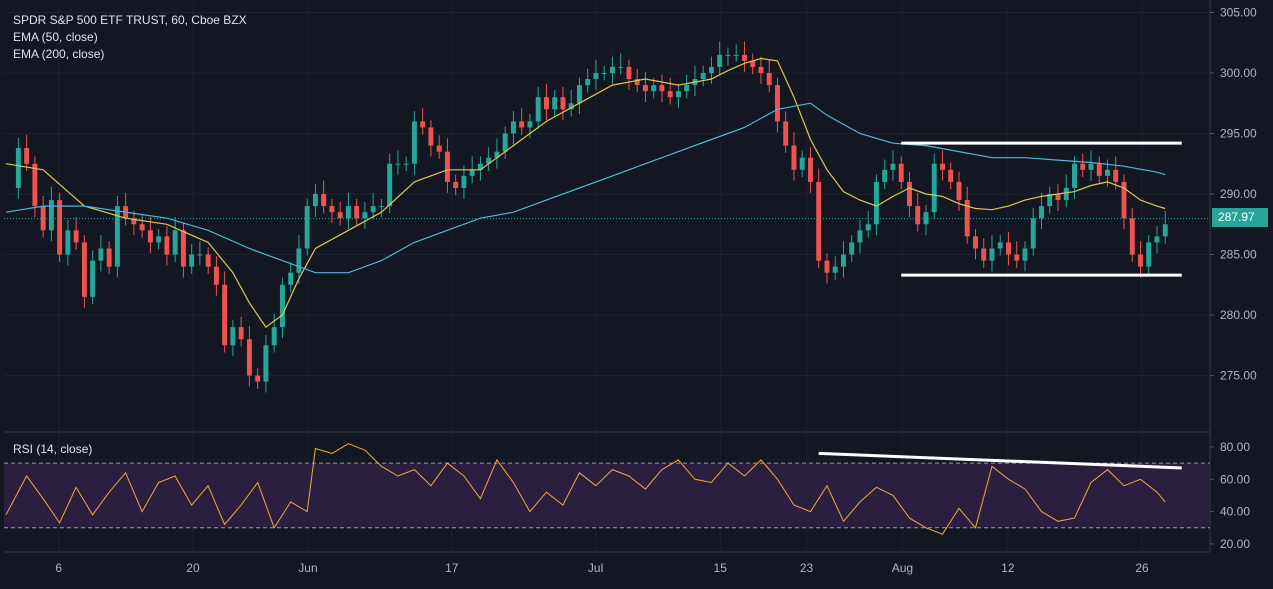  What do you see at coordinates (1238, 133) in the screenshot?
I see `price-tick-label: 295.00` at bounding box center [1238, 133].